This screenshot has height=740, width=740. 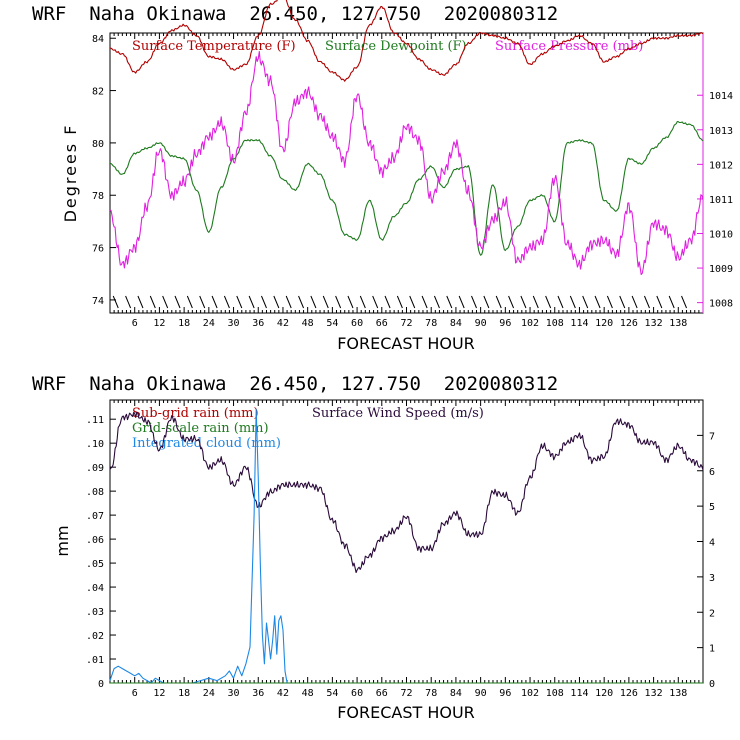 What do you see at coordinates (95, 540) in the screenshot?
I see `y-tick-label: .06` at bounding box center [95, 540].